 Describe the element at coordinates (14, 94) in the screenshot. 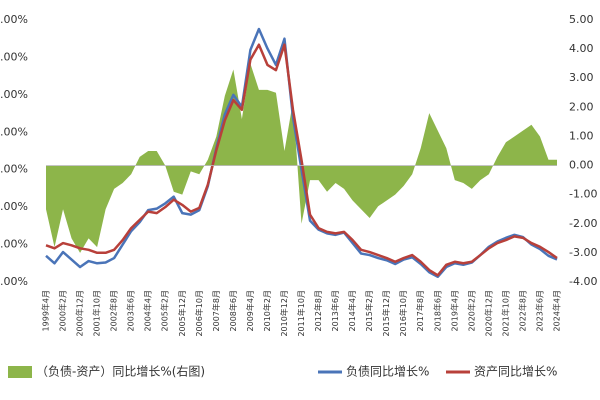

I see `y-tick-label: 25.00%` at that location.